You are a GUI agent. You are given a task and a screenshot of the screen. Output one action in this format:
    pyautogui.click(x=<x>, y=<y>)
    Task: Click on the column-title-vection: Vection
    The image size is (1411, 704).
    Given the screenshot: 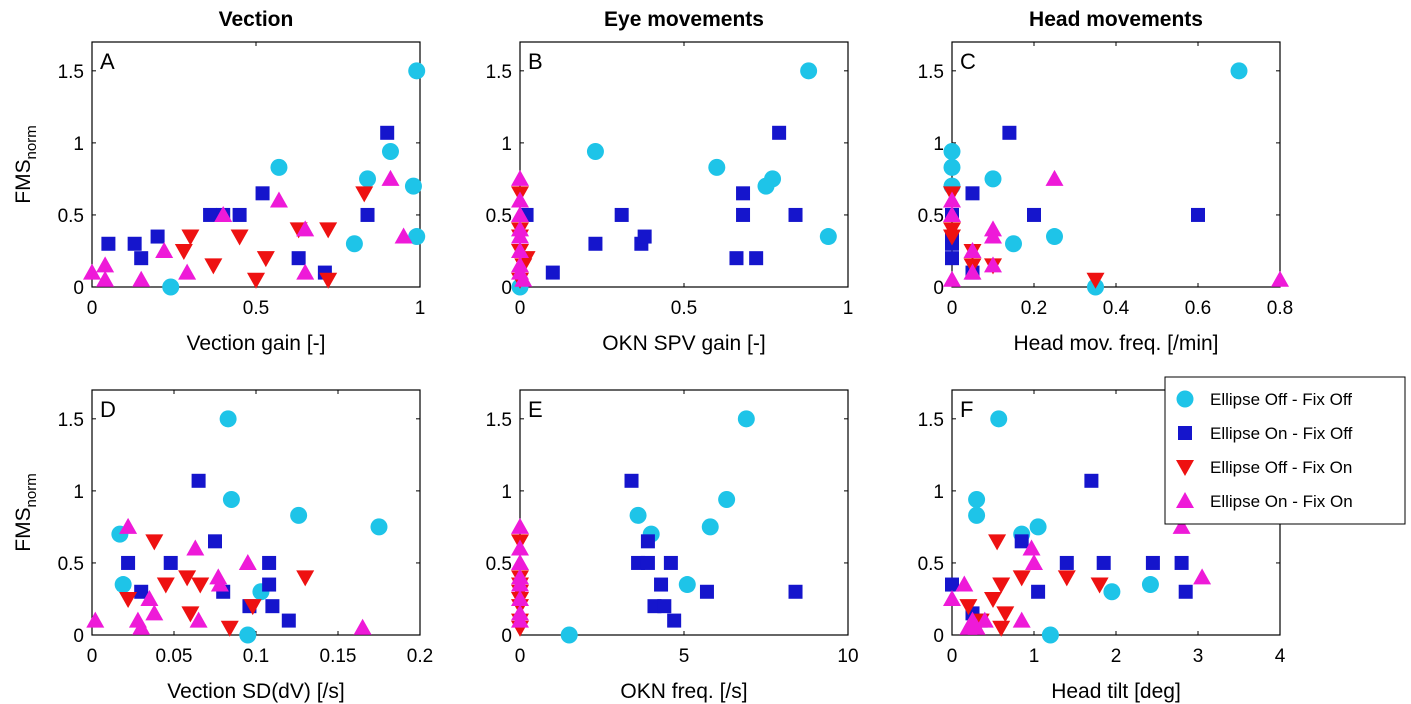 What is the action you would take?
    pyautogui.click(x=256, y=19)
    